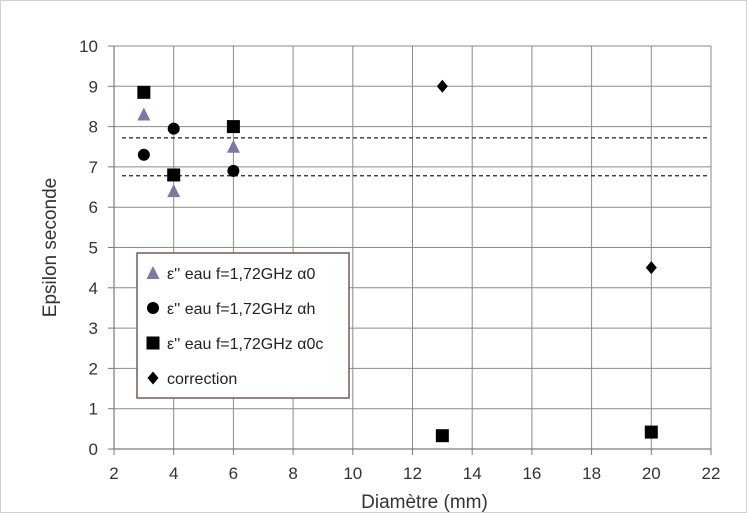 This screenshot has height=518, width=747. I want to click on x-tick-label: 16, so click(531, 473).